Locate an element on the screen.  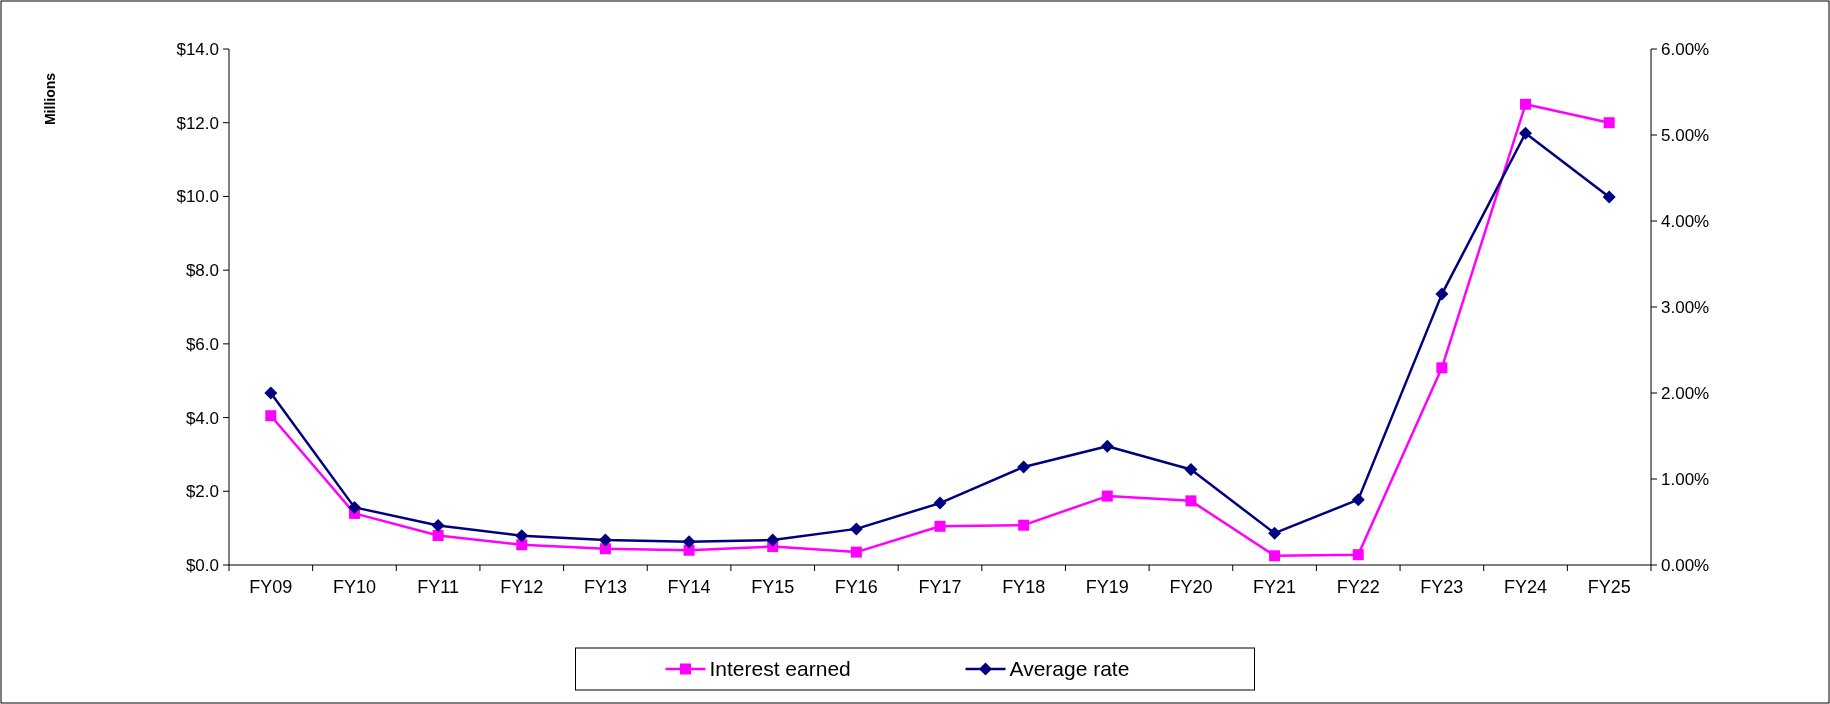
y2-tick-label: 6.00% is located at coordinates (1685, 49).